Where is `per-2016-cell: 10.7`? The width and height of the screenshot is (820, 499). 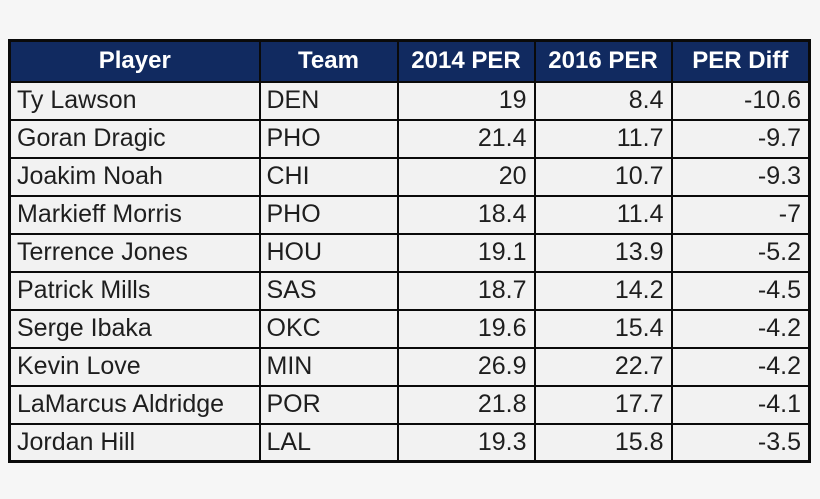 per-2016-cell: 10.7 is located at coordinates (603, 176).